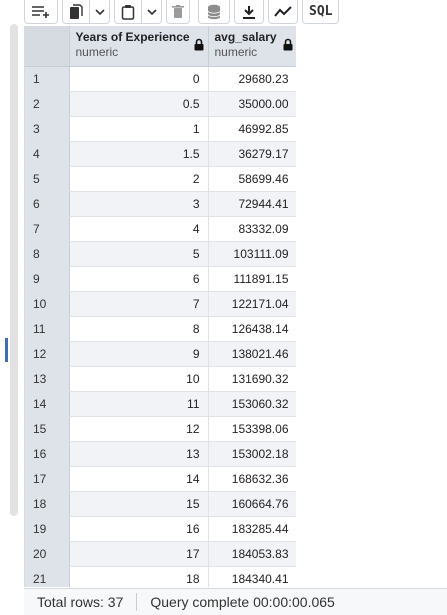  I want to click on cell-years-of-experience: 11, so click(139, 404).